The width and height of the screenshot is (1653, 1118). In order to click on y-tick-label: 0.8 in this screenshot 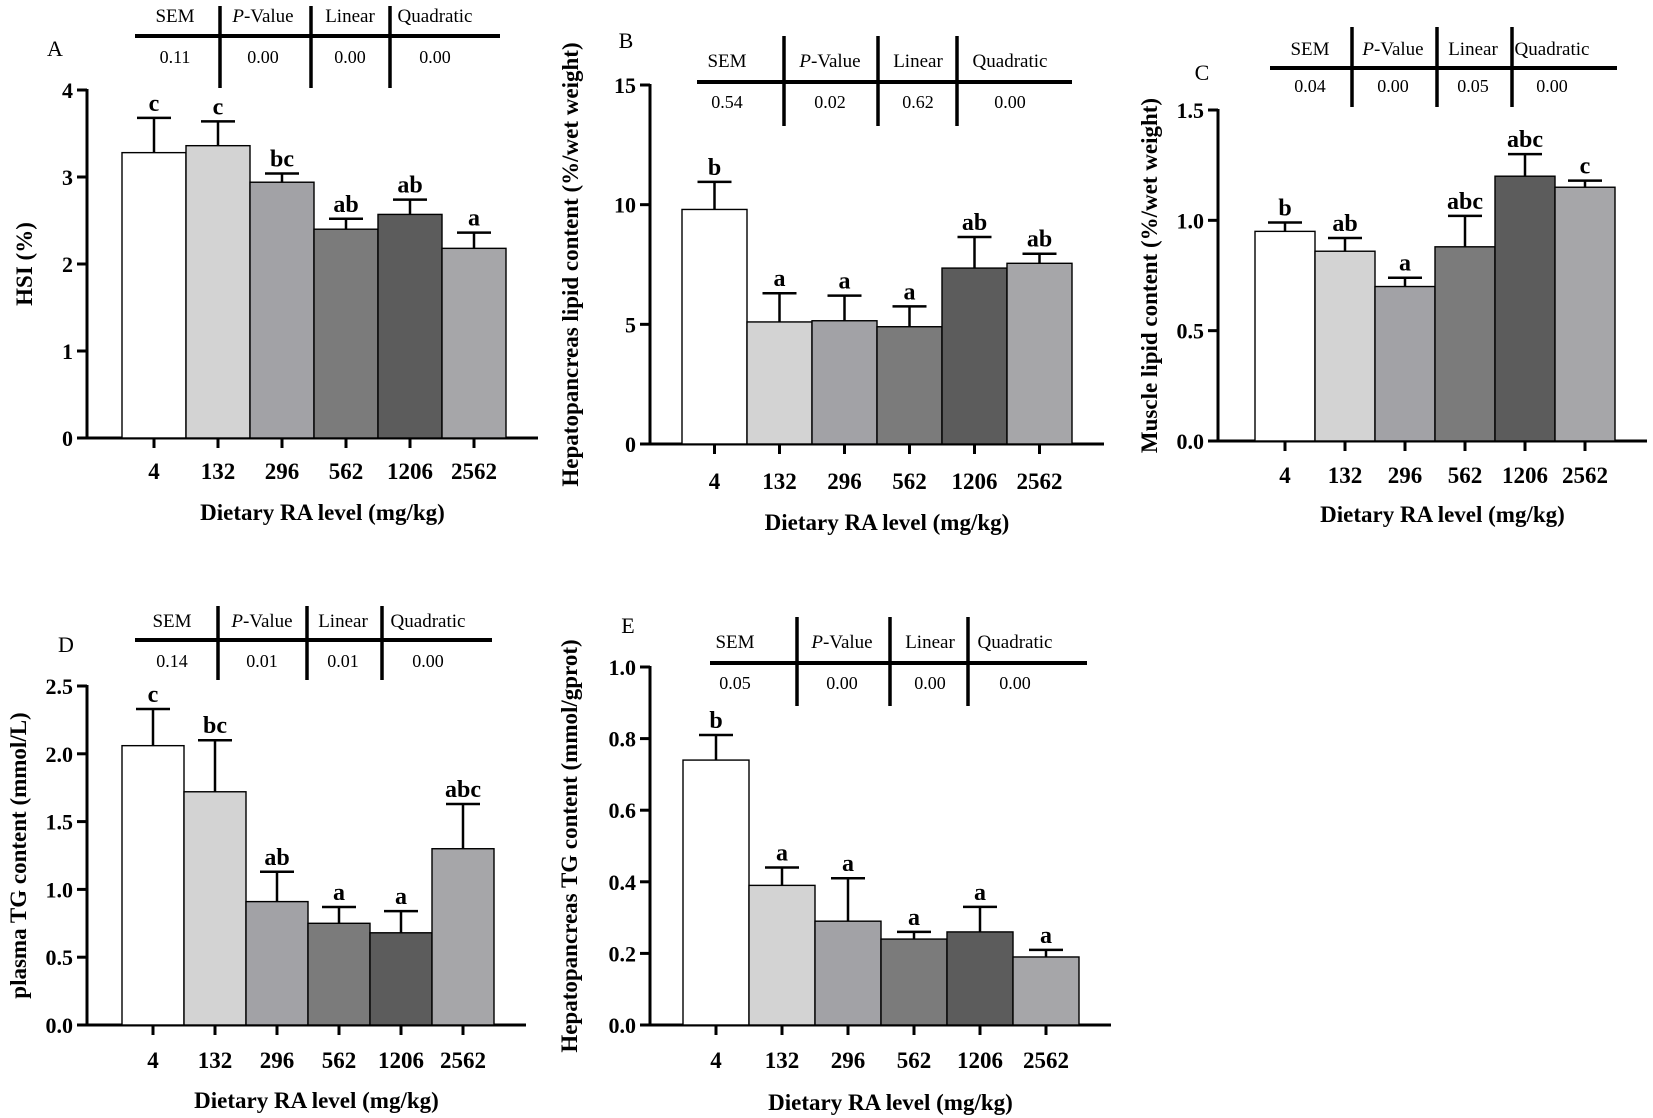, I will do `click(623, 739)`.